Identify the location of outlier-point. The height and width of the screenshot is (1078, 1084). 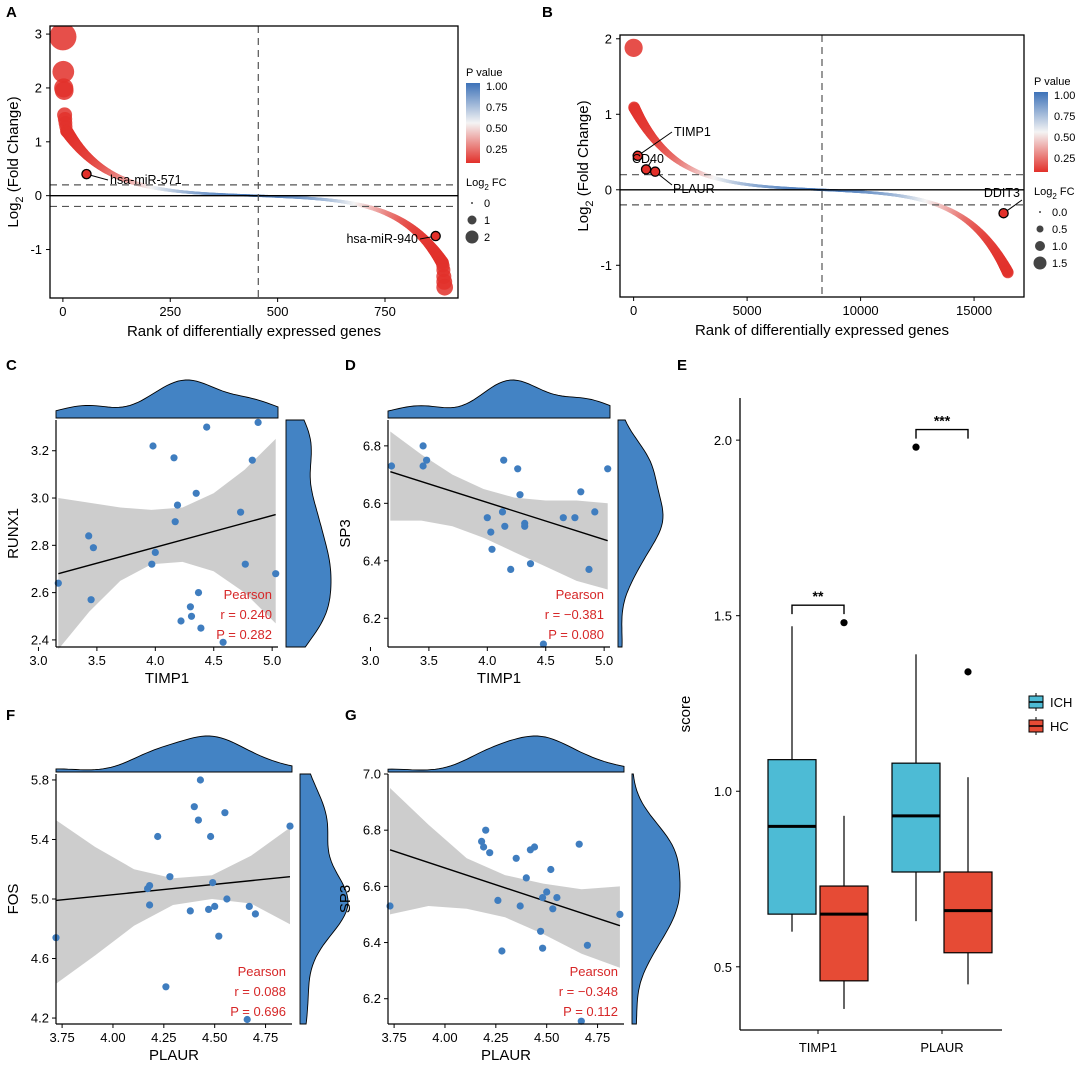
(844, 623).